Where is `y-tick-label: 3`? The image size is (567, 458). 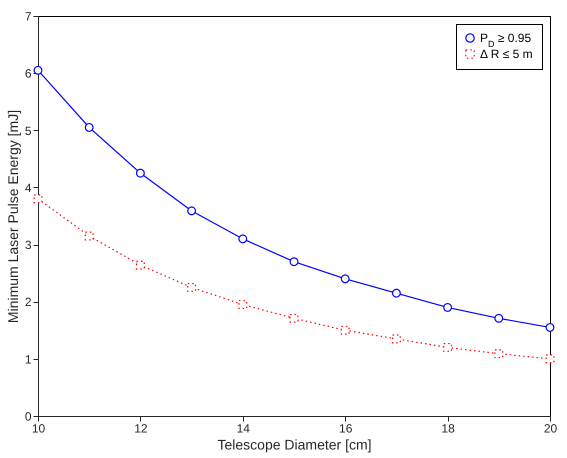 y-tick-label: 3 is located at coordinates (28, 245).